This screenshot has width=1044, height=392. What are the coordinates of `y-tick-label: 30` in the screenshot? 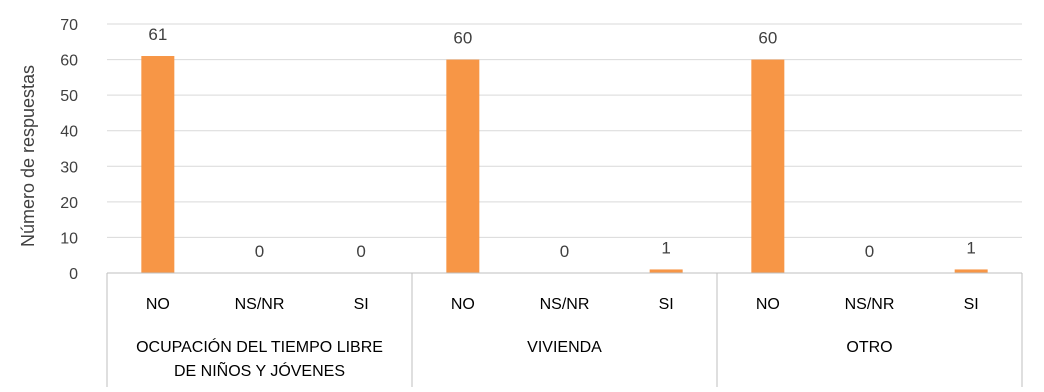 It's located at (69, 167).